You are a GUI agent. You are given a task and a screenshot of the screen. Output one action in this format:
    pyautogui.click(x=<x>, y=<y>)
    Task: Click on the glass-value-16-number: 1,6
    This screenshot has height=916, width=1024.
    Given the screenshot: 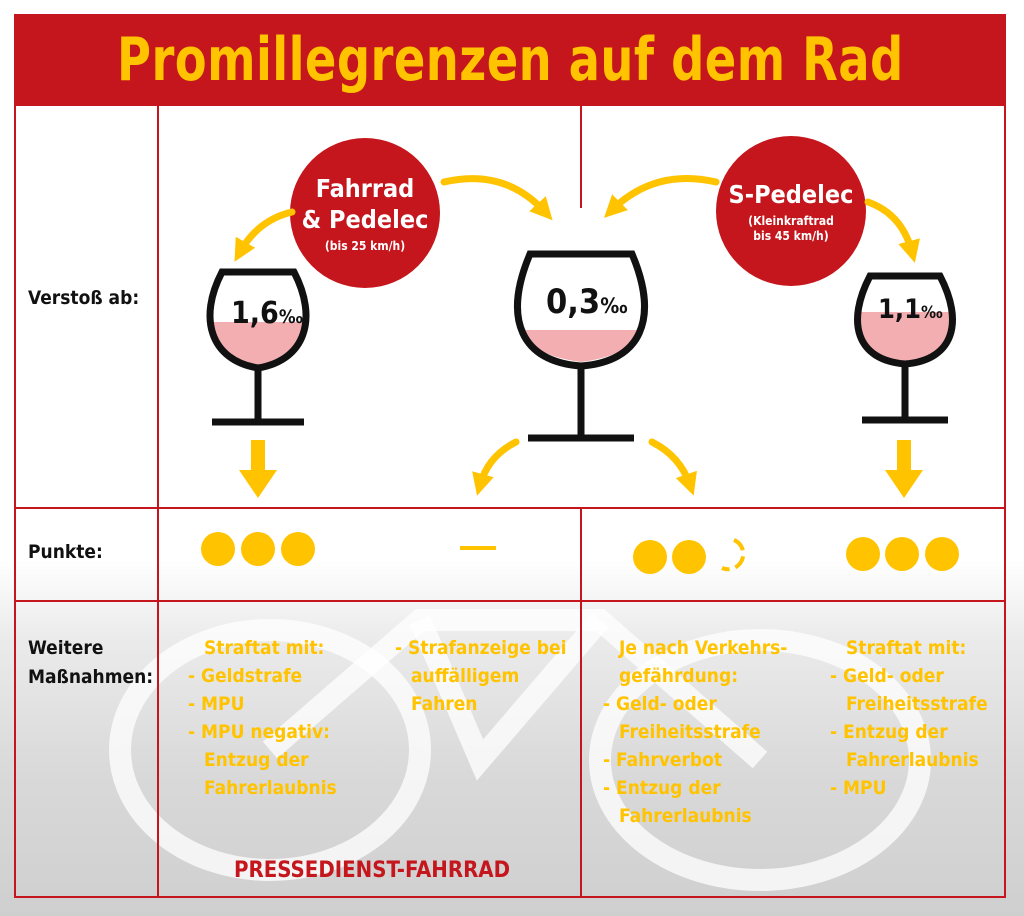 What is the action you would take?
    pyautogui.click(x=255, y=313)
    